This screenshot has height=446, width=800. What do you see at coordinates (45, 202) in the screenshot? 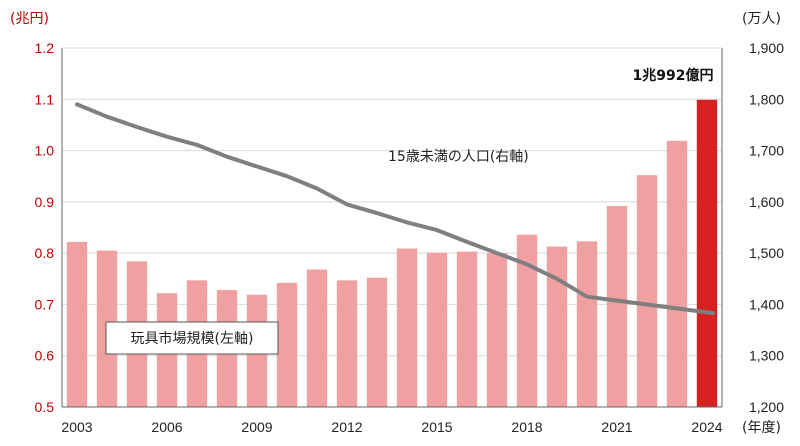
I see `left-tick-label: 0.9` at bounding box center [45, 202].